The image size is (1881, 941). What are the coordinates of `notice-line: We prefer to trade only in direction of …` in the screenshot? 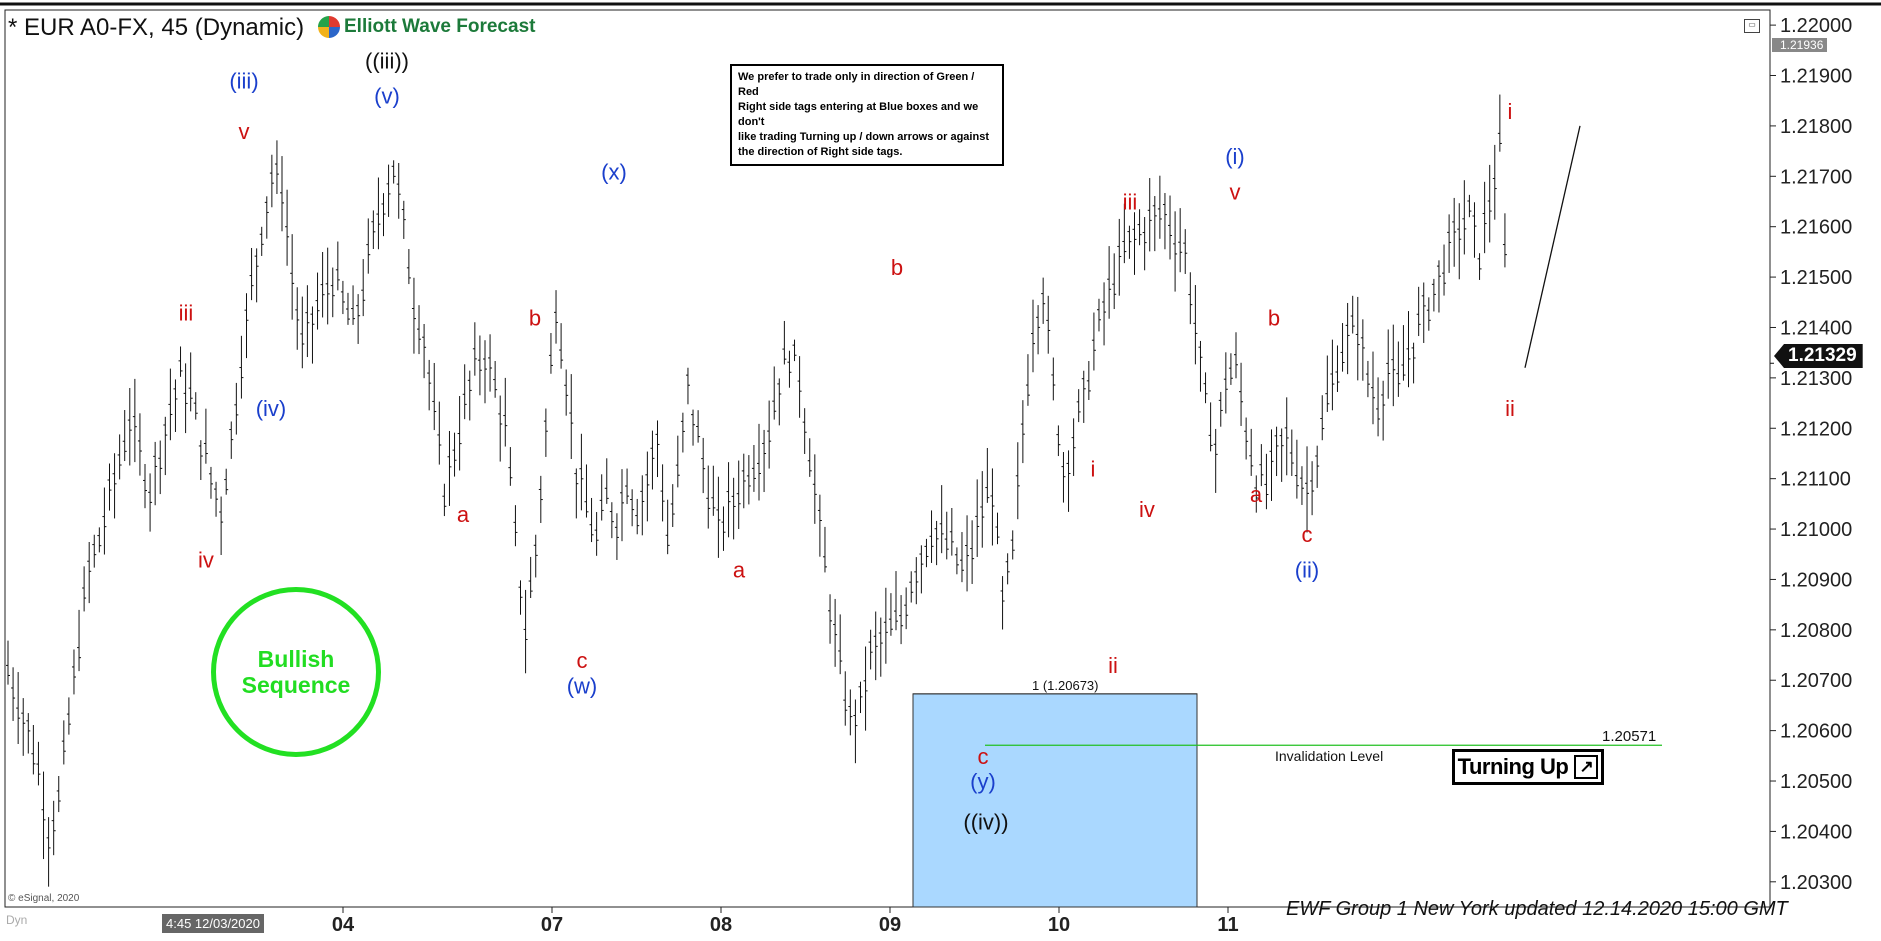 It's located at (856, 84).